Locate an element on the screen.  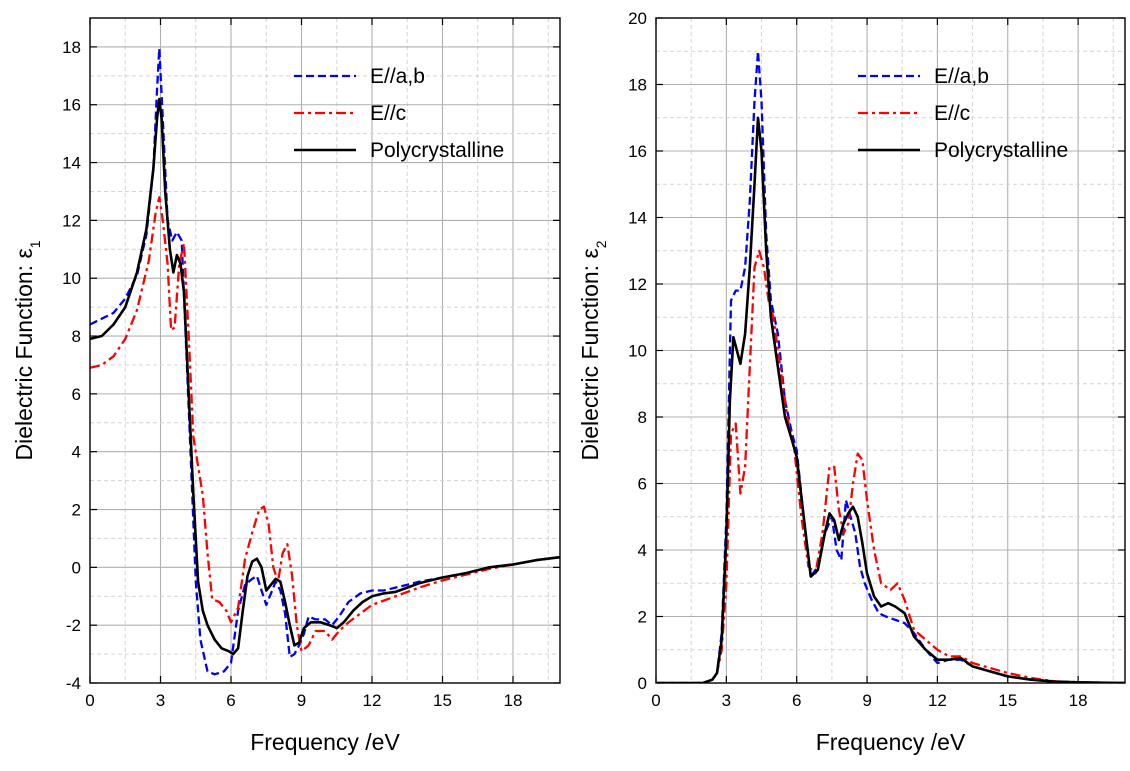
y-axis-label: Dielectric Function: ε1 is located at coordinates (27, 350).